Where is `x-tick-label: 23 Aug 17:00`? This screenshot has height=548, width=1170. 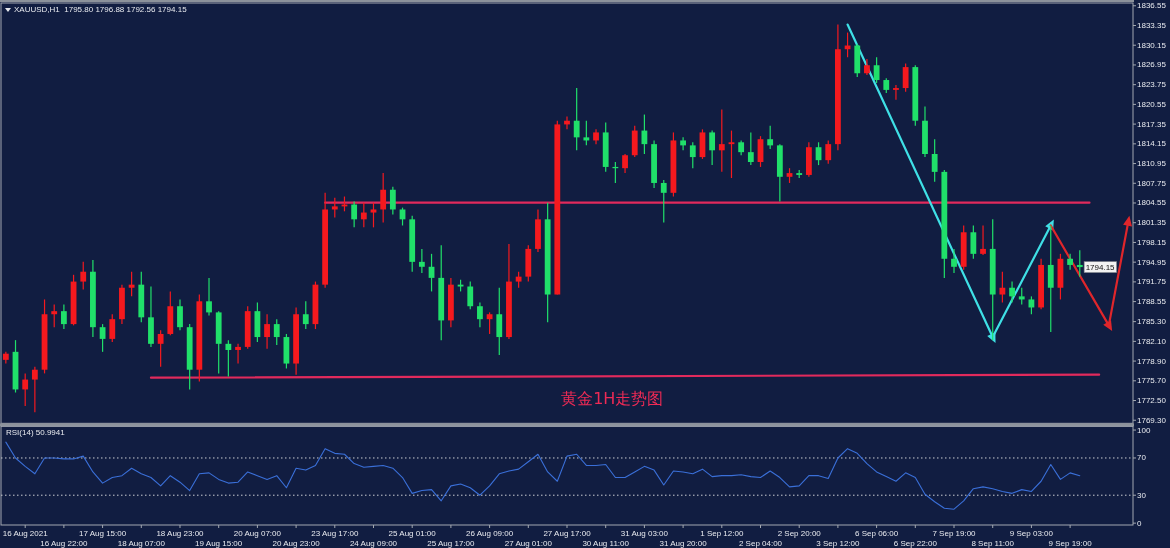
x-tick-label: 23 Aug 17:00 is located at coordinates (335, 533).